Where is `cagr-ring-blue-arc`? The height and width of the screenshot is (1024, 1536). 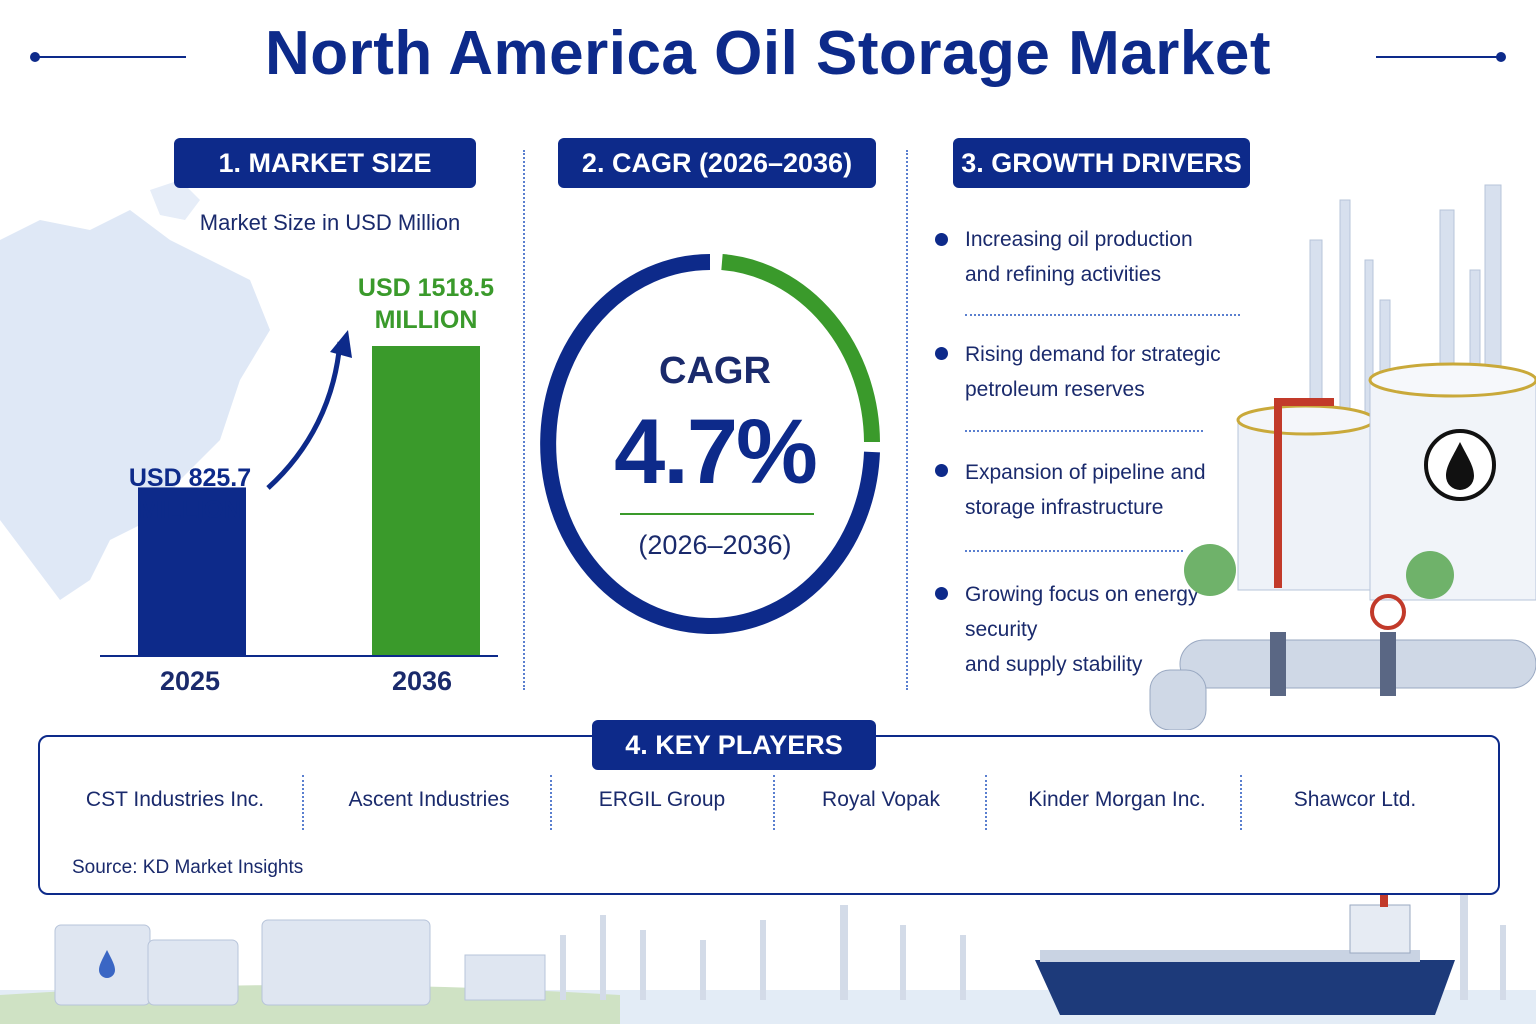
cagr-ring-blue-arc is located at coordinates (710, 444).